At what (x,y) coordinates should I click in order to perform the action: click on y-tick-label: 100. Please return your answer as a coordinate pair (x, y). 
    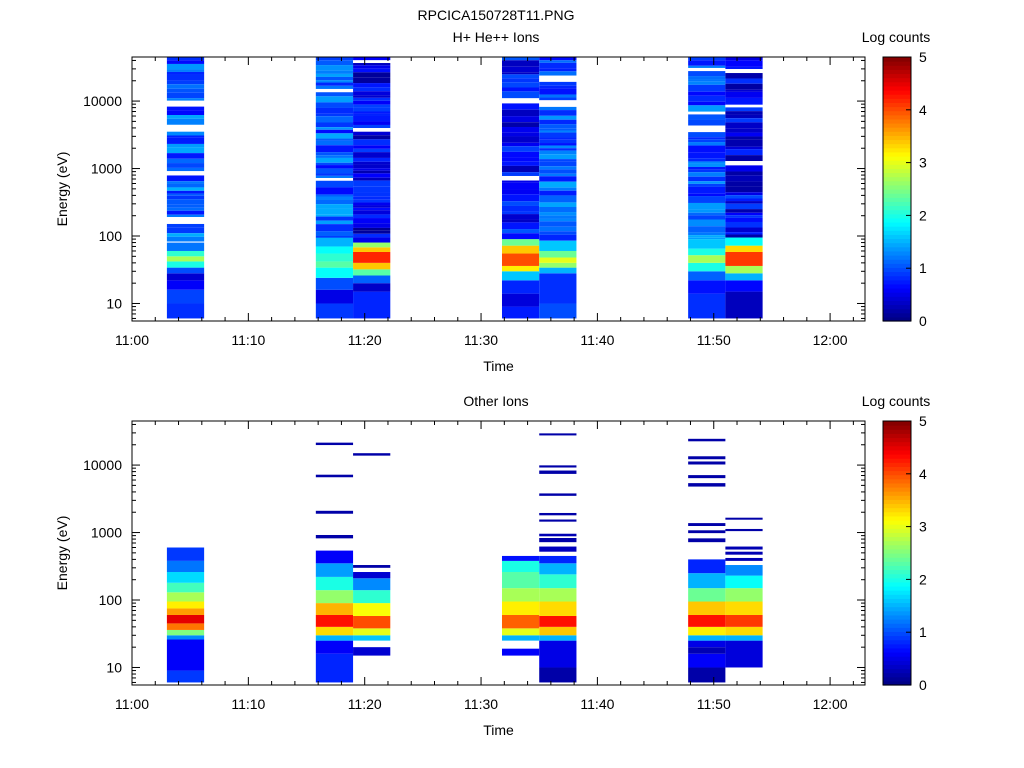
    Looking at the image, I should click on (111, 236).